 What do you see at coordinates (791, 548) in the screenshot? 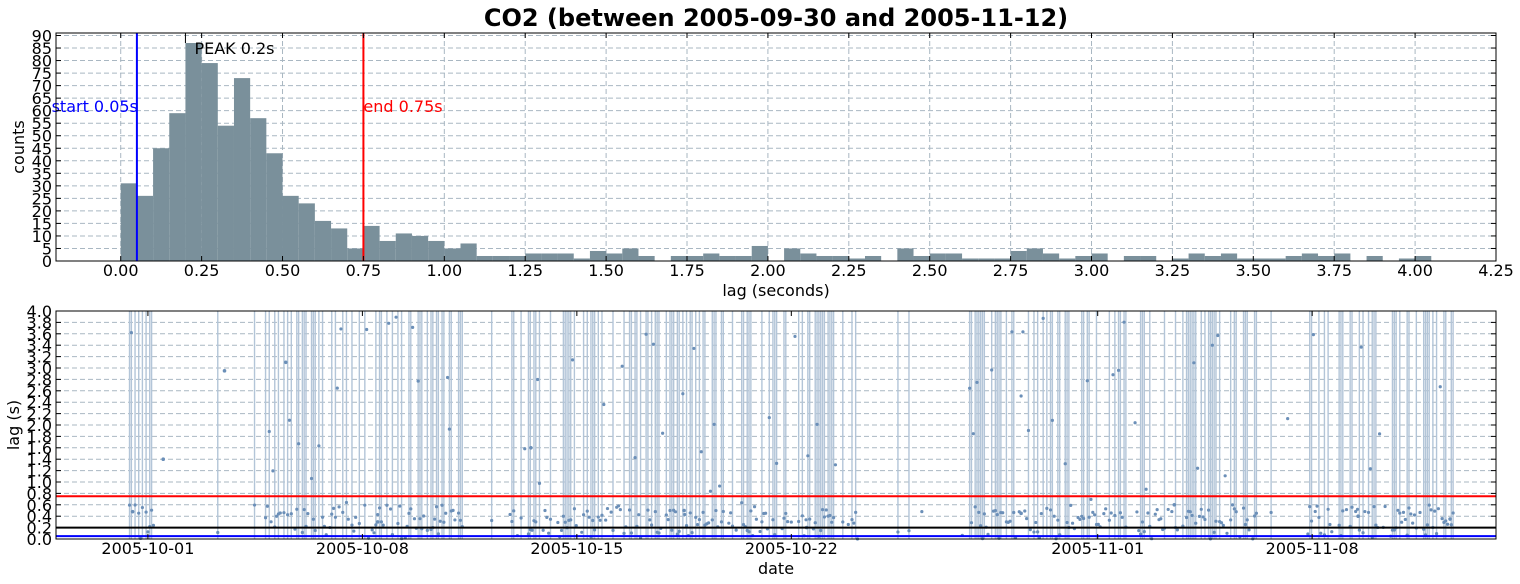
I see `timeseries-x-tick-label: 2005-10-22` at bounding box center [791, 548].